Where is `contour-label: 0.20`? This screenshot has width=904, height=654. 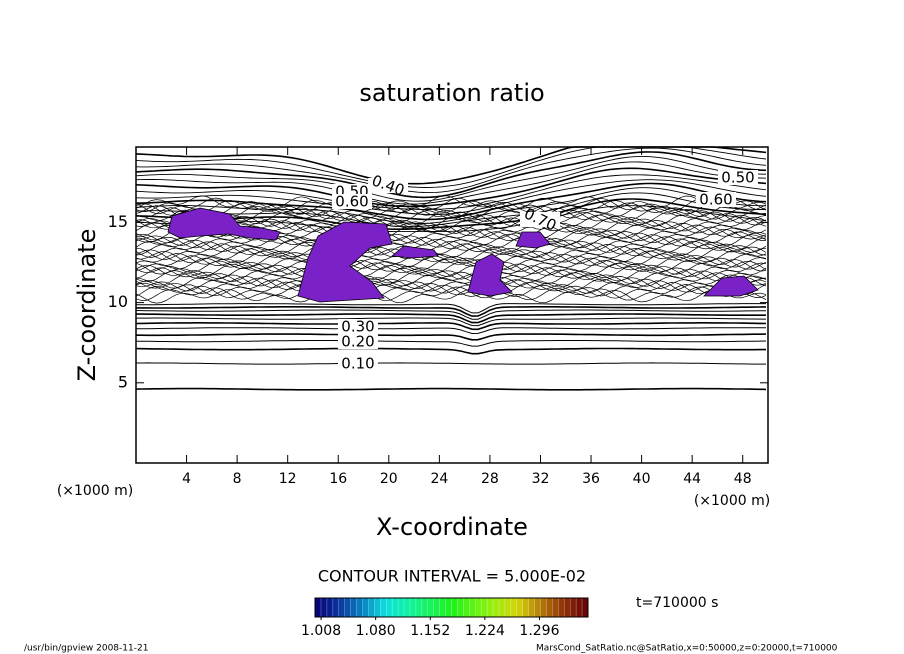 contour-label: 0.20 is located at coordinates (357, 342).